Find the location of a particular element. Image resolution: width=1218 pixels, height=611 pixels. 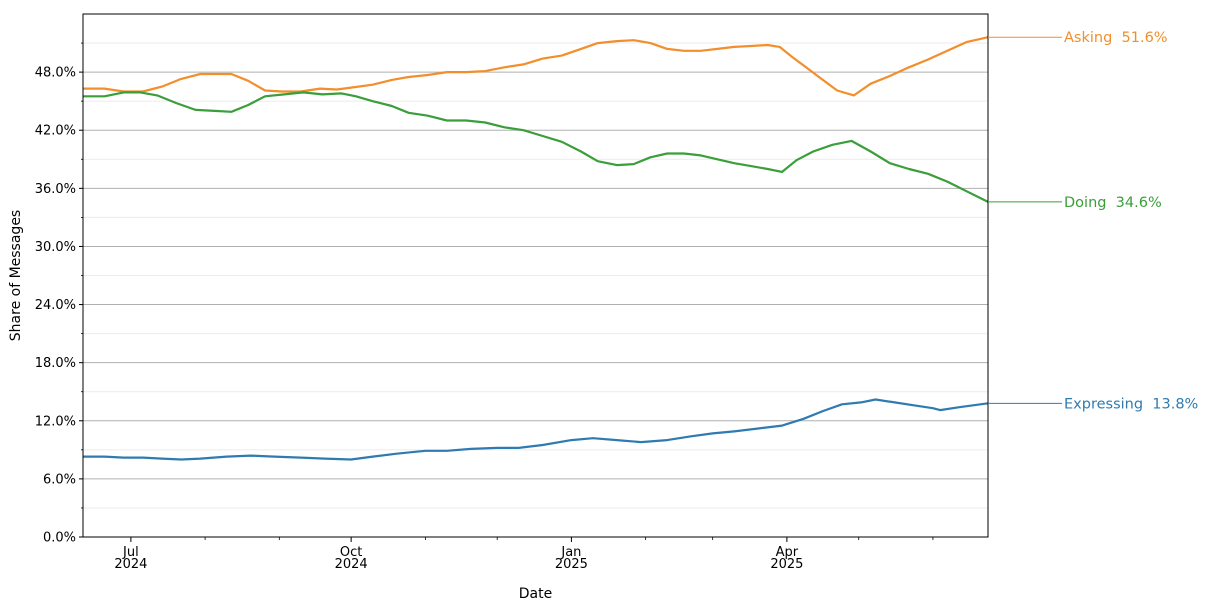

series-end-labels: Asking 51.6% Doing 34.6% Expressing 13.8% is located at coordinates (1093, 221).